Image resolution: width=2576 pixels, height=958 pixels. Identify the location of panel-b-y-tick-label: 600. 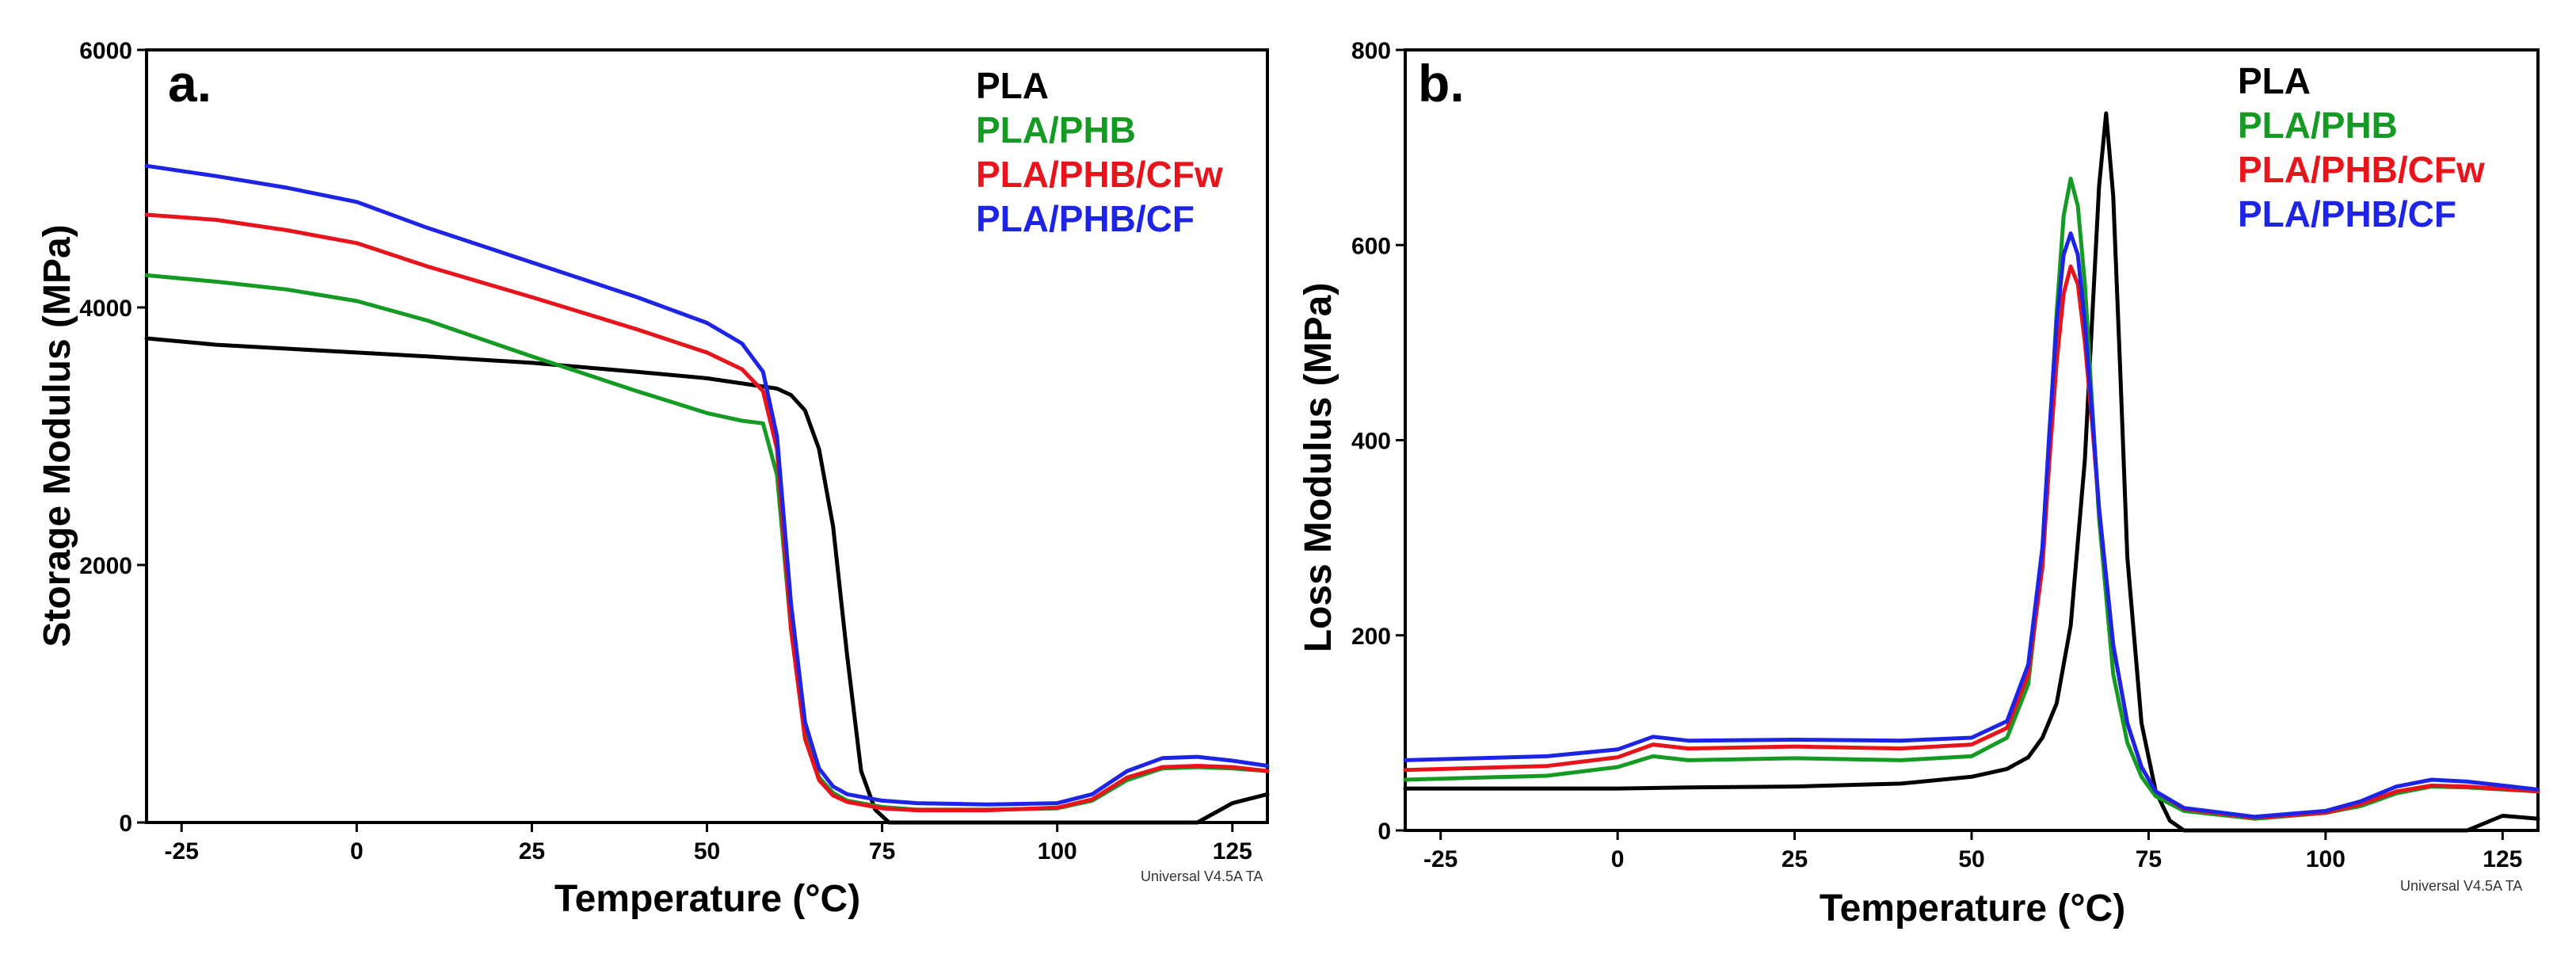
(1371, 246).